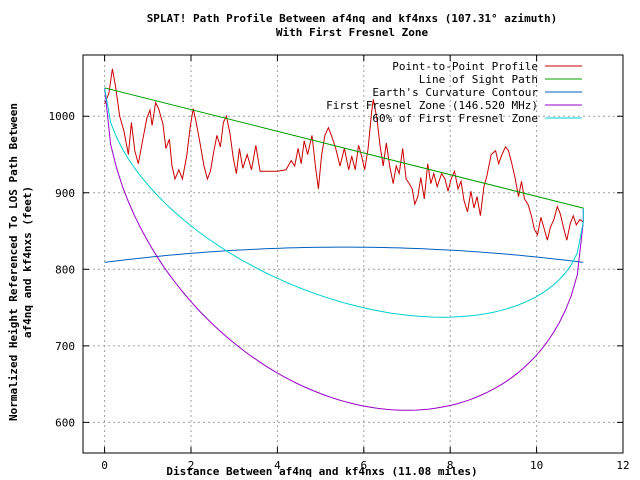  What do you see at coordinates (65, 422) in the screenshot?
I see `y-tick-label: 600` at bounding box center [65, 422].